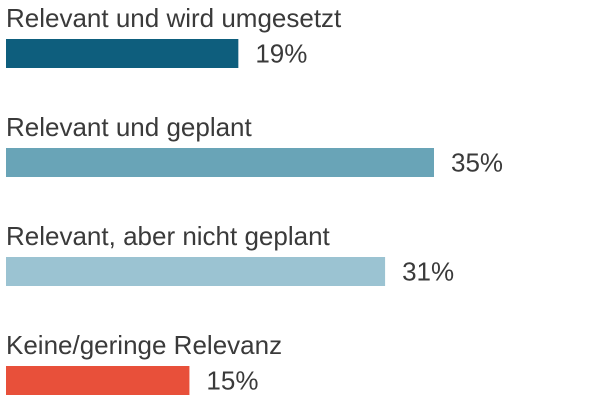 This screenshot has height=400, width=600. Describe the element at coordinates (428, 272) in the screenshot. I see `value-label: 31%` at that location.